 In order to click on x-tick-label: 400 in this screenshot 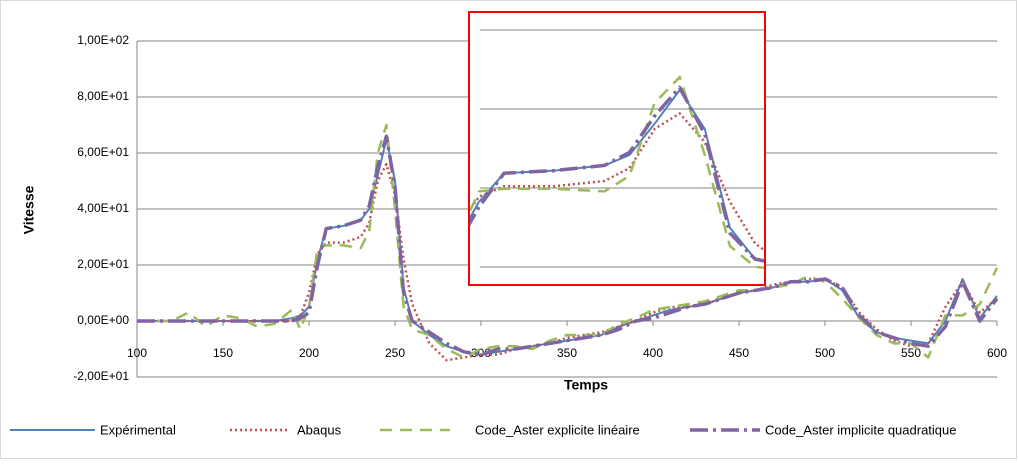, I will do `click(653, 353)`.